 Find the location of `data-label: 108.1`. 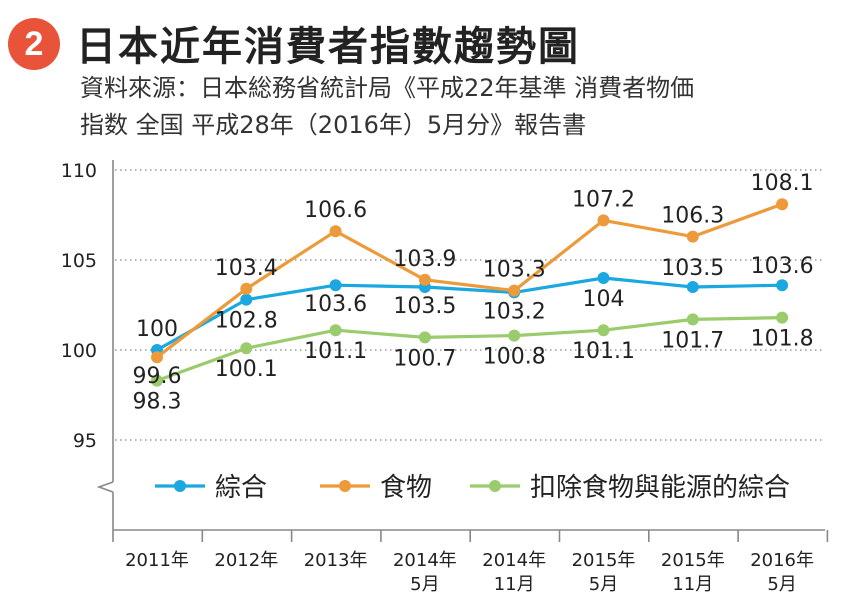

data-label: 108.1 is located at coordinates (782, 183).